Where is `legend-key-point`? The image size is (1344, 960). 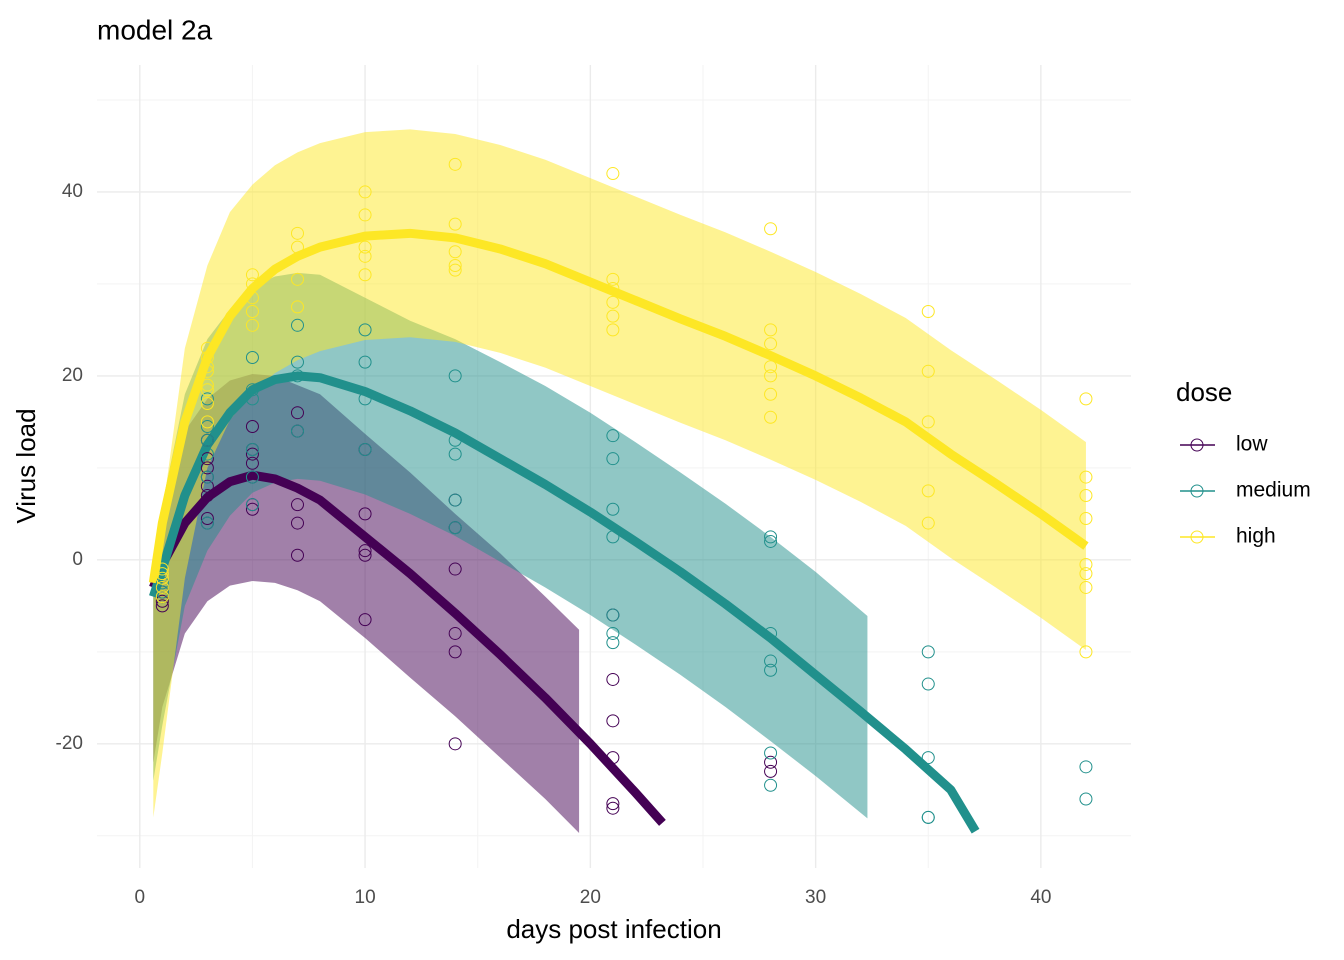 legend-key-point is located at coordinates (1197, 445).